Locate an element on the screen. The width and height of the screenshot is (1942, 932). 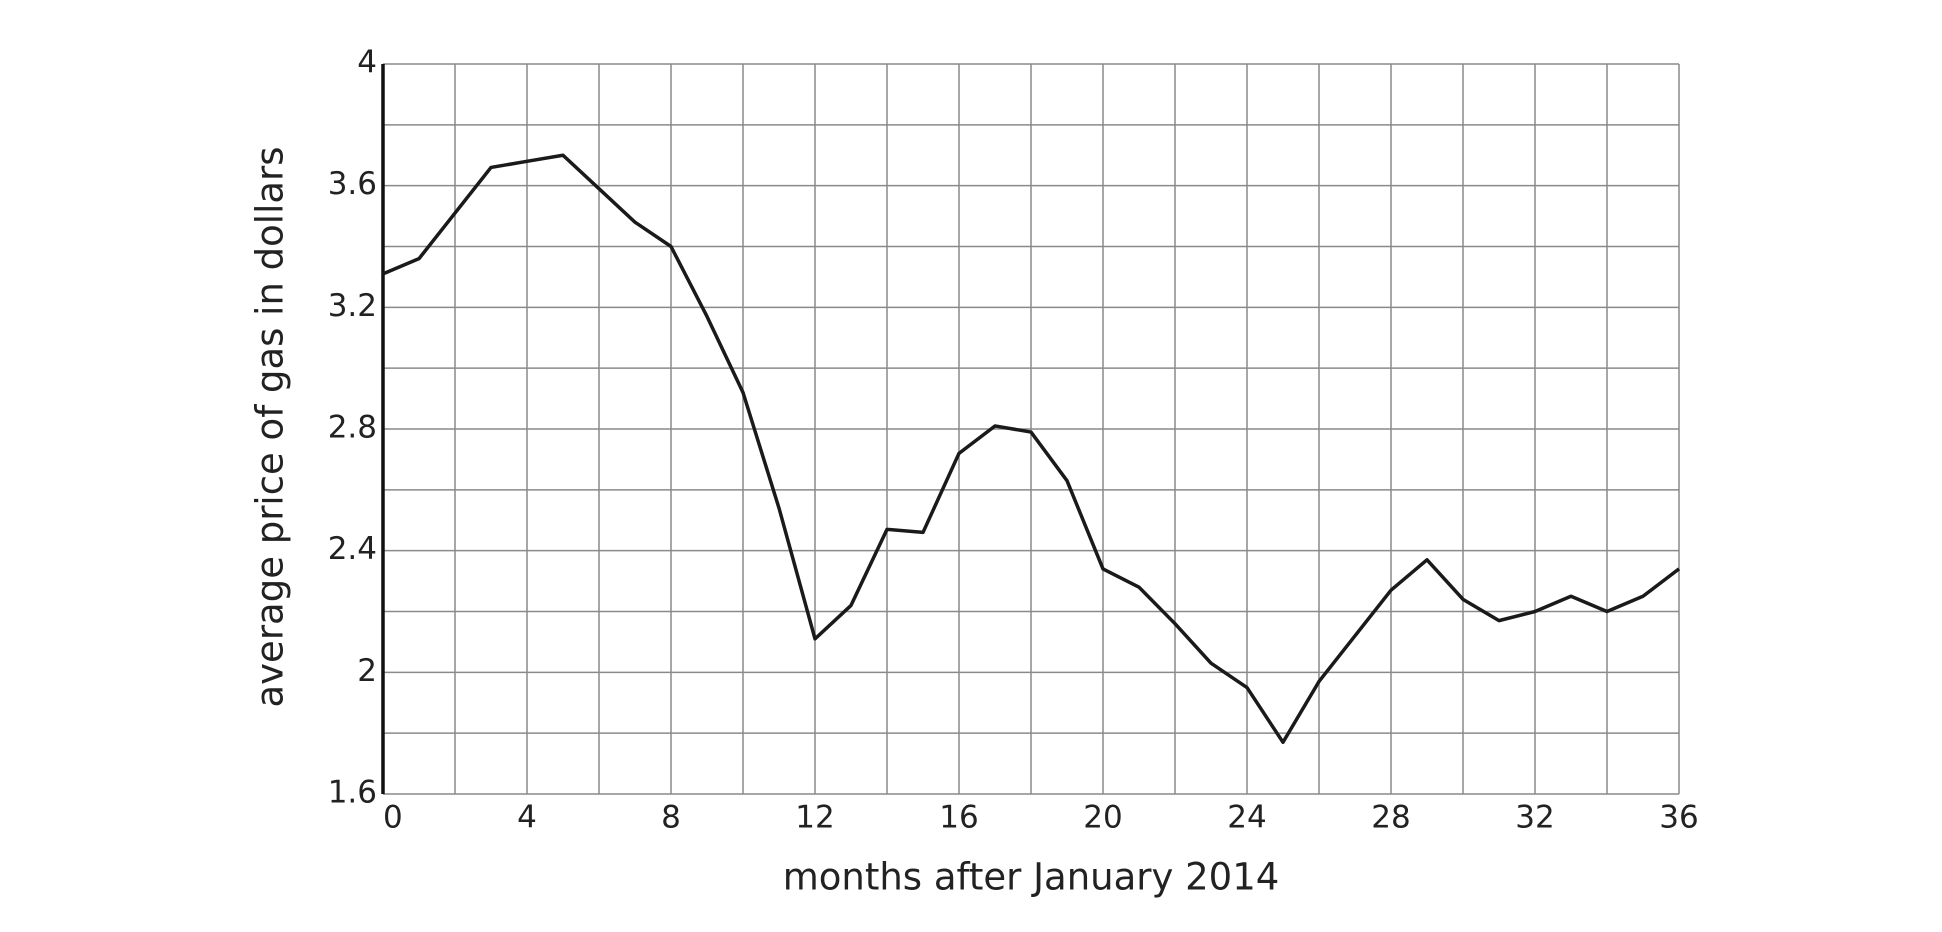
x-tick-label: 12 is located at coordinates (814, 818).